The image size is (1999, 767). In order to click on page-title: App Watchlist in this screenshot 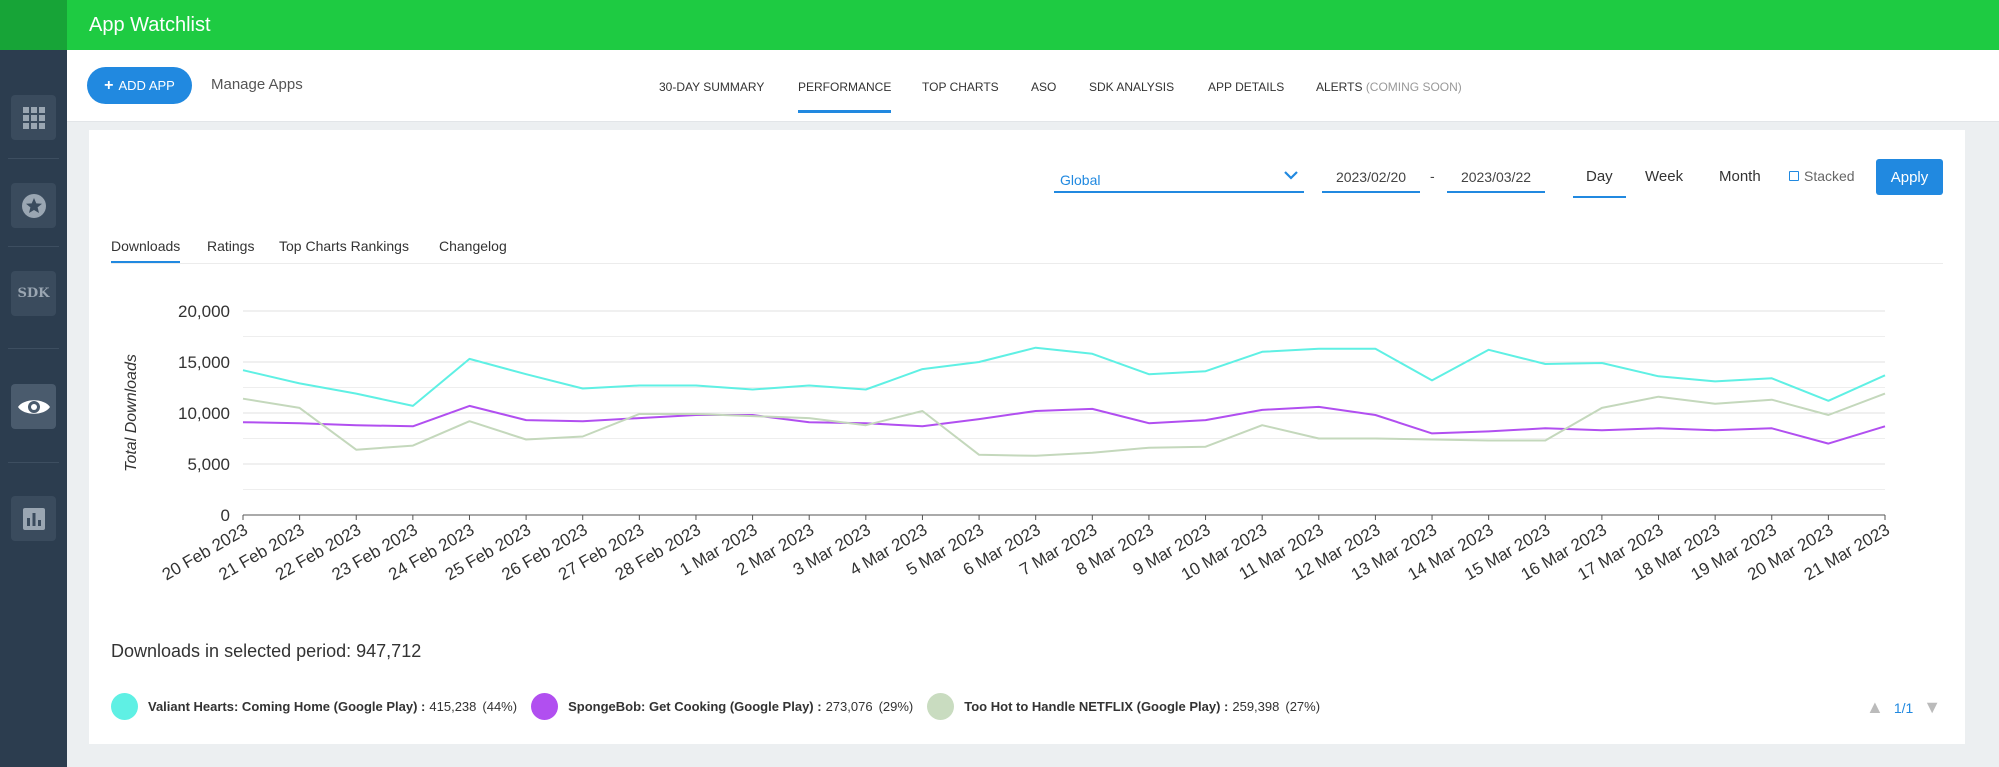, I will do `click(150, 25)`.